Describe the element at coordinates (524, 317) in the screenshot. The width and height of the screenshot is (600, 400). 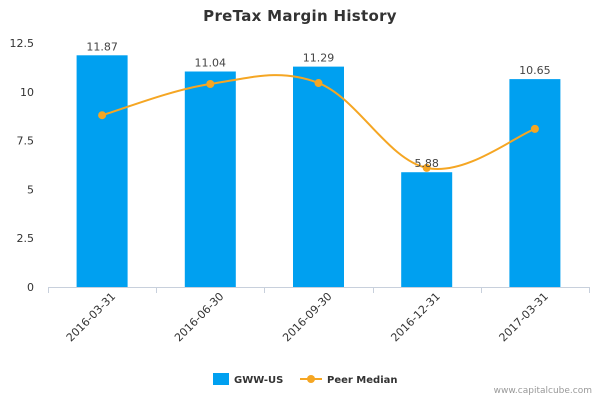
I see `x-tick-label: 2017-03-31` at that location.